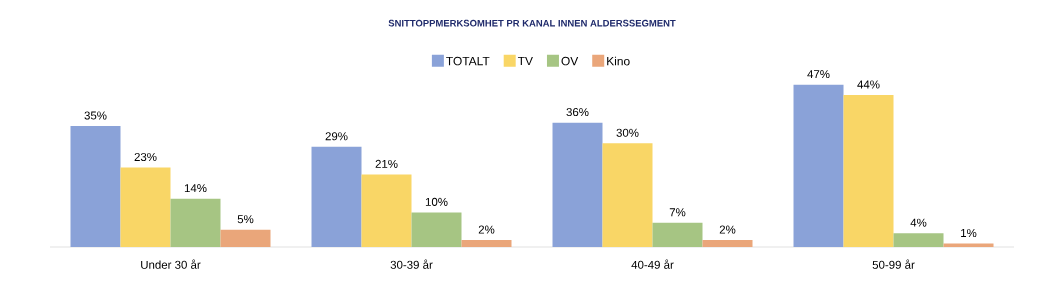 This screenshot has width=1042, height=298. Describe the element at coordinates (386, 163) in the screenshot. I see `data-label: 21%` at that location.